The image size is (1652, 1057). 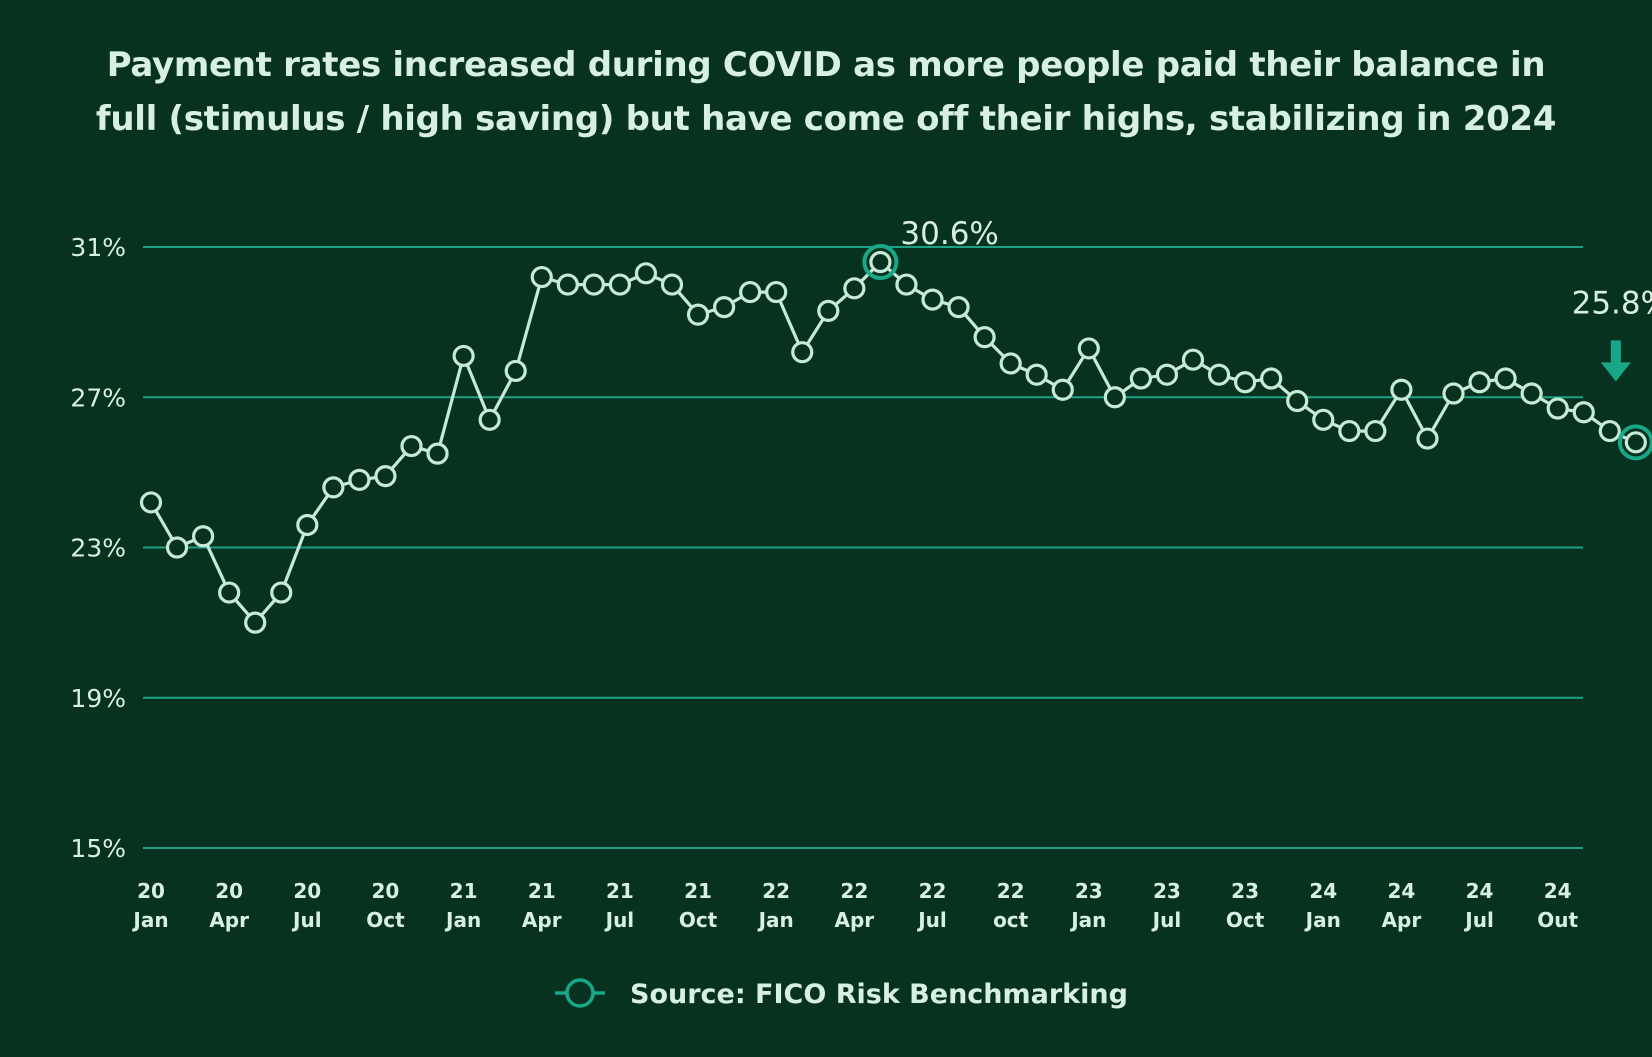 What do you see at coordinates (1557, 920) in the screenshot?
I see `x-tick-month: Out` at bounding box center [1557, 920].